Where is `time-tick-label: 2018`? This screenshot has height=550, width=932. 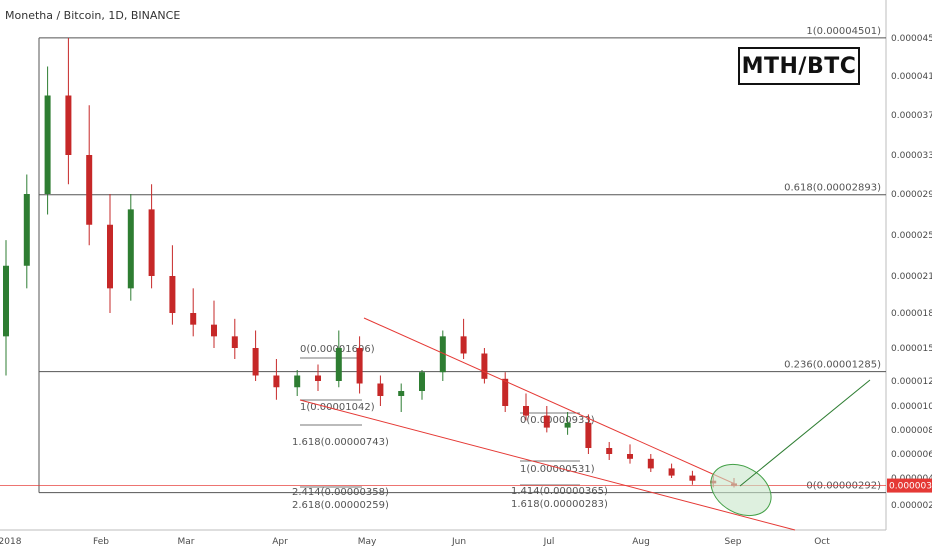 time-tick-label: 2018 is located at coordinates (11, 542).